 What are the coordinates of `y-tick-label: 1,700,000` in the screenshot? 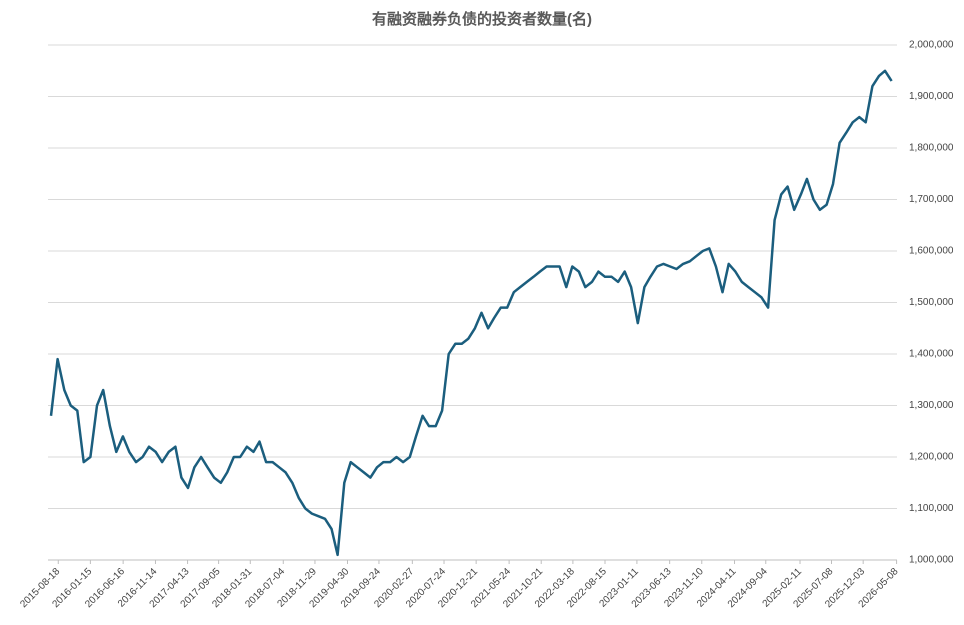 It's located at (931, 199).